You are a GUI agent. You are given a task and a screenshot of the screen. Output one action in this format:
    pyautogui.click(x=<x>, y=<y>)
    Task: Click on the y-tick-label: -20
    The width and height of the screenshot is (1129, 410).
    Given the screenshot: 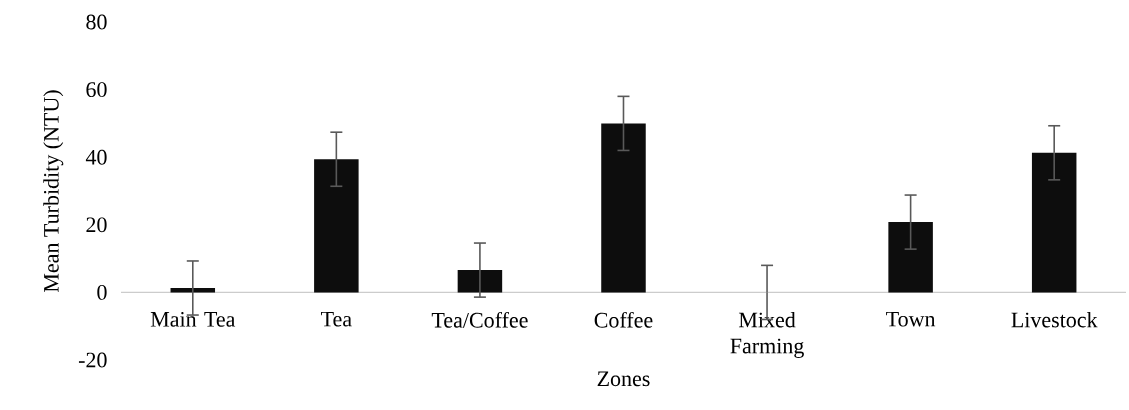 What is the action you would take?
    pyautogui.click(x=92, y=360)
    